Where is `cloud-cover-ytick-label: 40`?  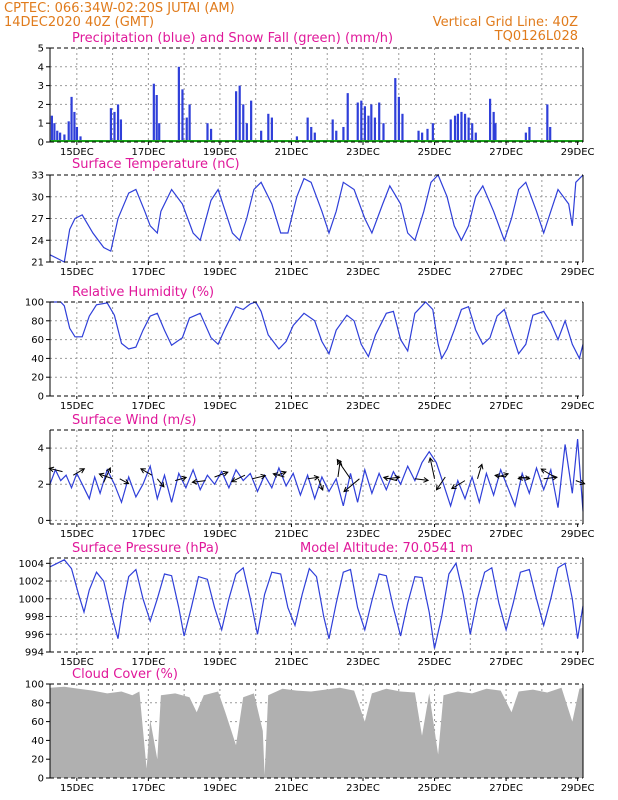 cloud-cover-ytick-label: 40 is located at coordinates (37, 741).